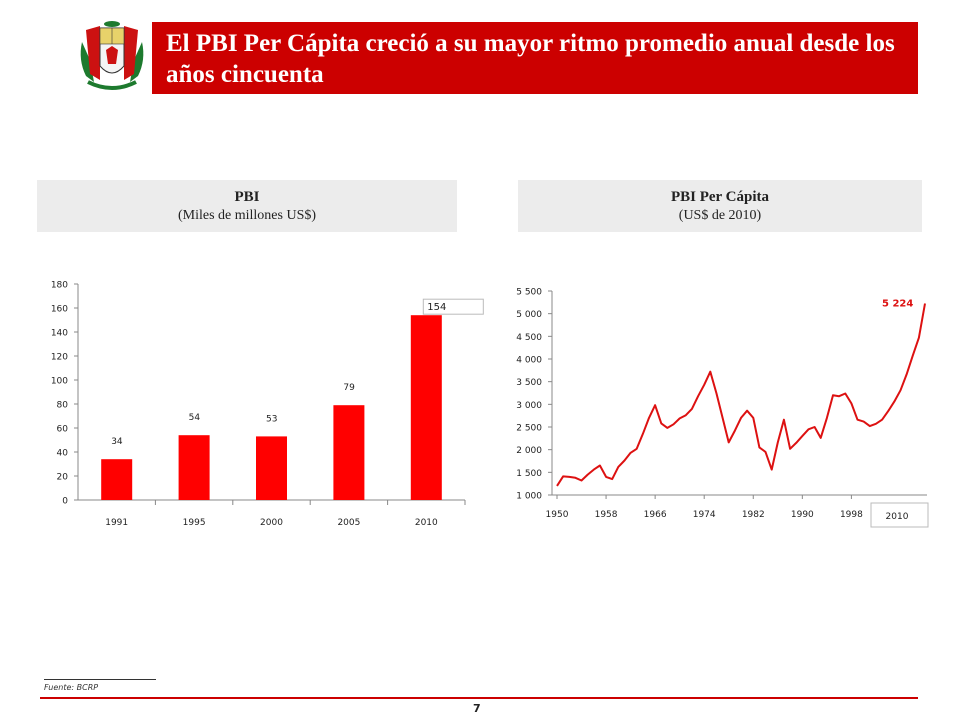 The width and height of the screenshot is (960, 720). I want to click on footer-source: Fuente: BCRP, so click(71, 687).